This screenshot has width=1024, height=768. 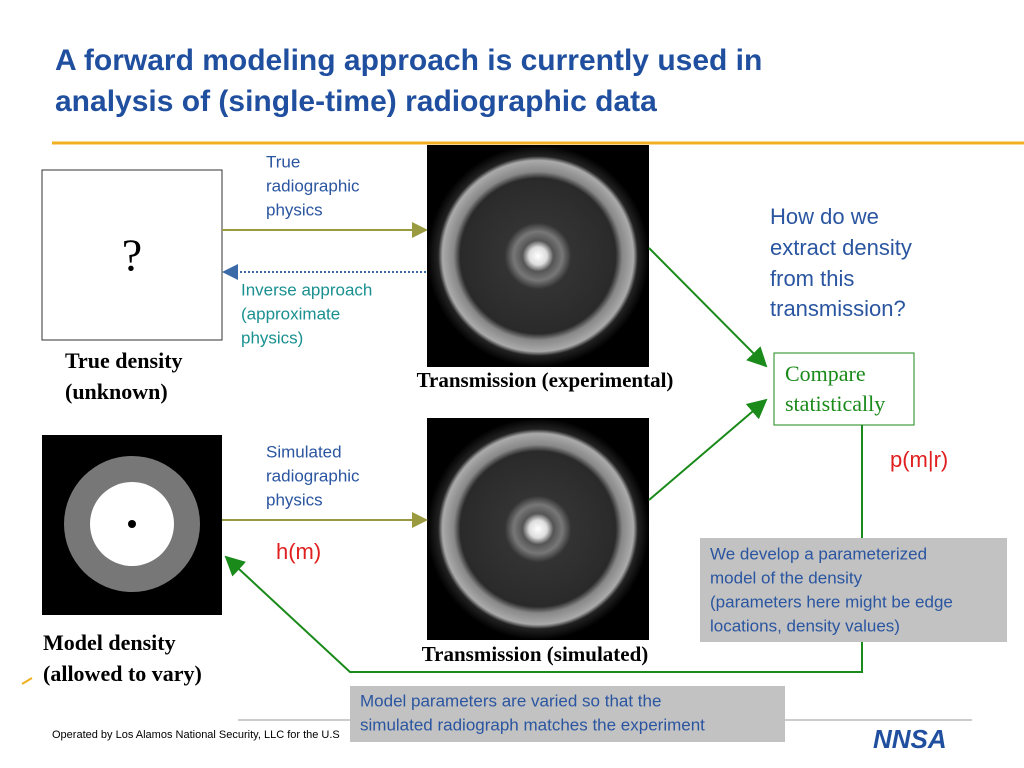 I want to click on model-dot, so click(x=132, y=524).